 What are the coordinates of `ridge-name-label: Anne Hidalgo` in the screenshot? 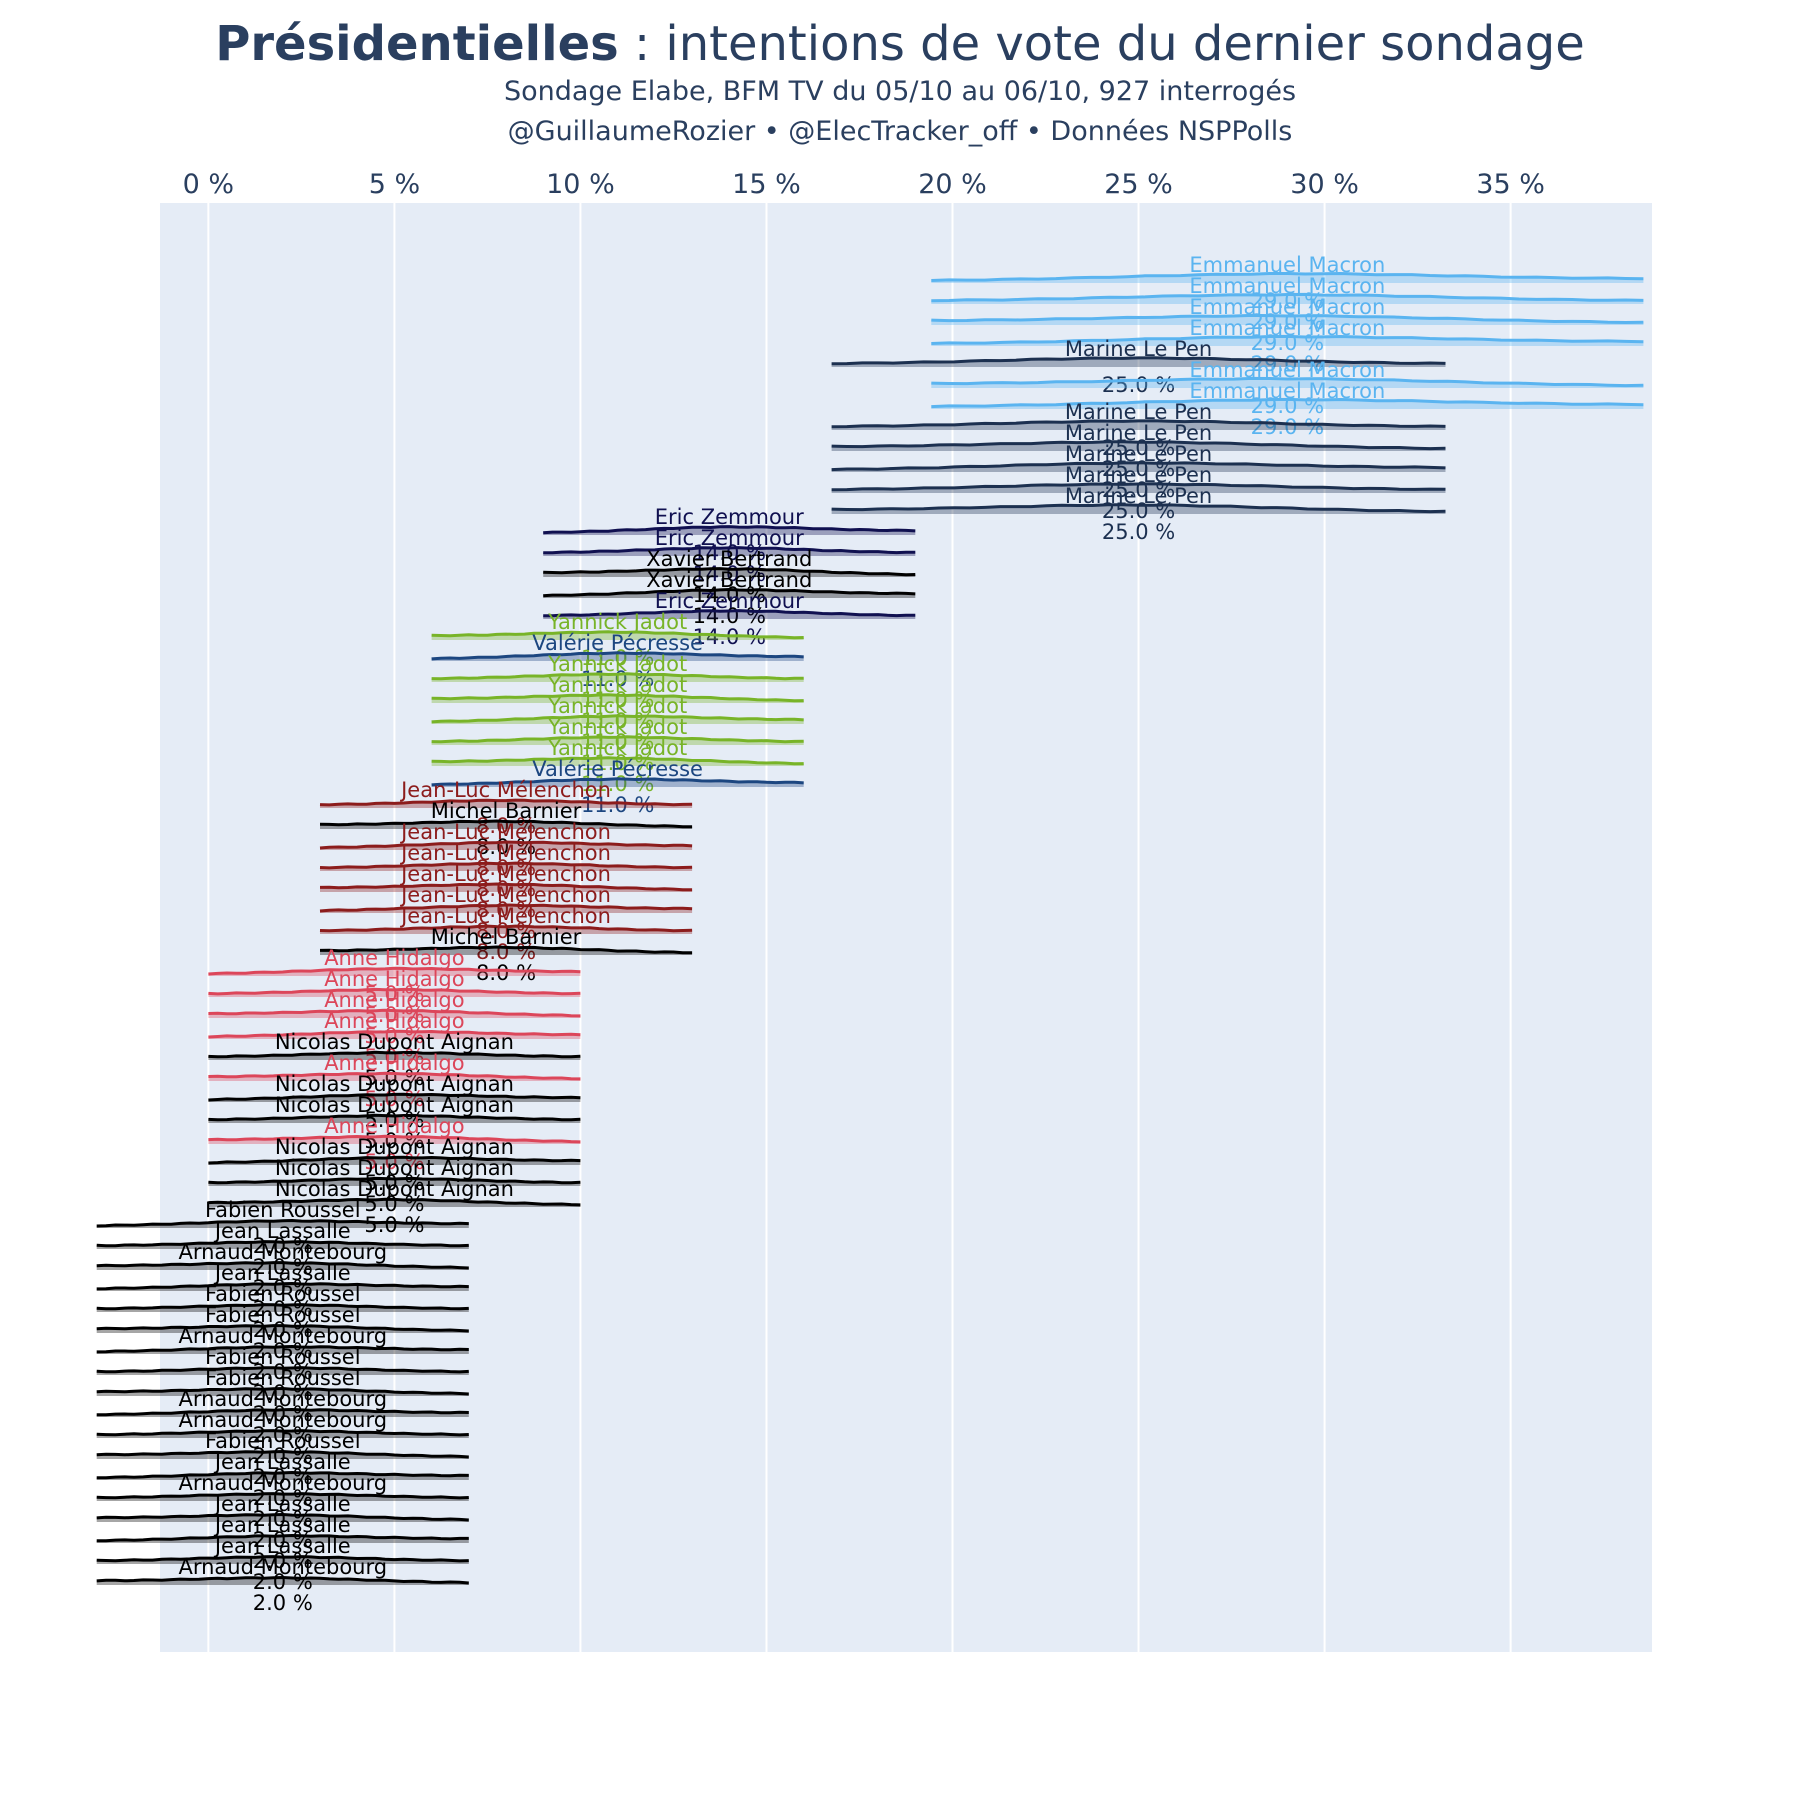 It's located at (394, 979).